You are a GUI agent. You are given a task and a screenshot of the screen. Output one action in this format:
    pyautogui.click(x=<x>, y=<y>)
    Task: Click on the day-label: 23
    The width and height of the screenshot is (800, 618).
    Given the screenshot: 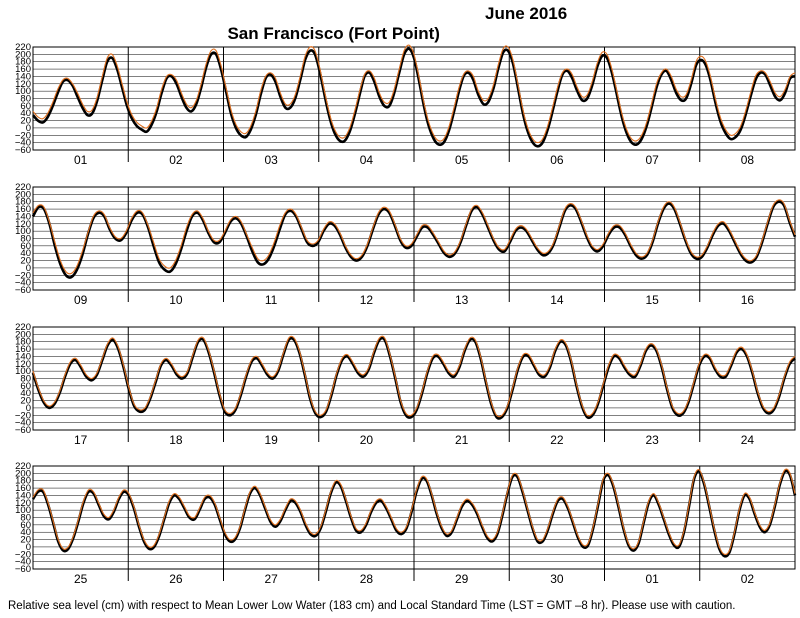 What is the action you would take?
    pyautogui.click(x=652, y=440)
    